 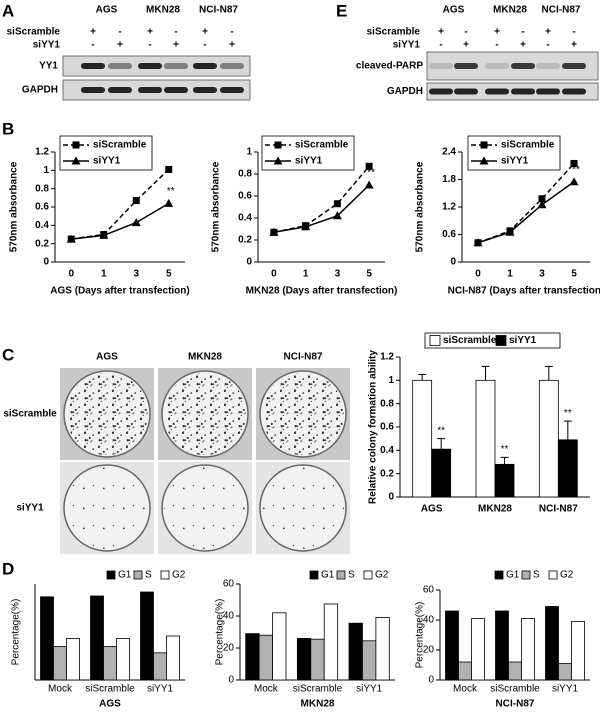 What do you see at coordinates (306, 274) in the screenshot?
I see `x-tick-label: 1` at bounding box center [306, 274].